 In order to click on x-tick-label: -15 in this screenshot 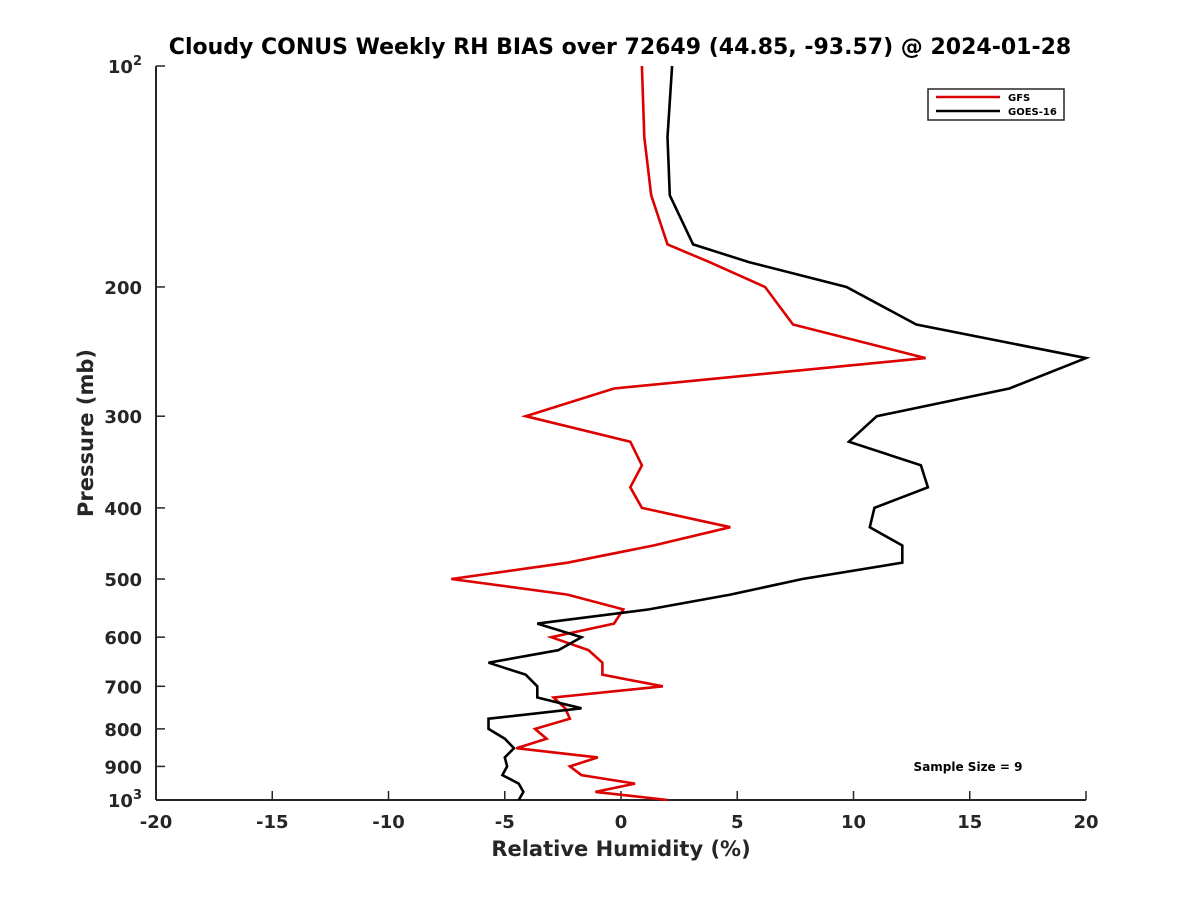, I will do `click(272, 822)`.